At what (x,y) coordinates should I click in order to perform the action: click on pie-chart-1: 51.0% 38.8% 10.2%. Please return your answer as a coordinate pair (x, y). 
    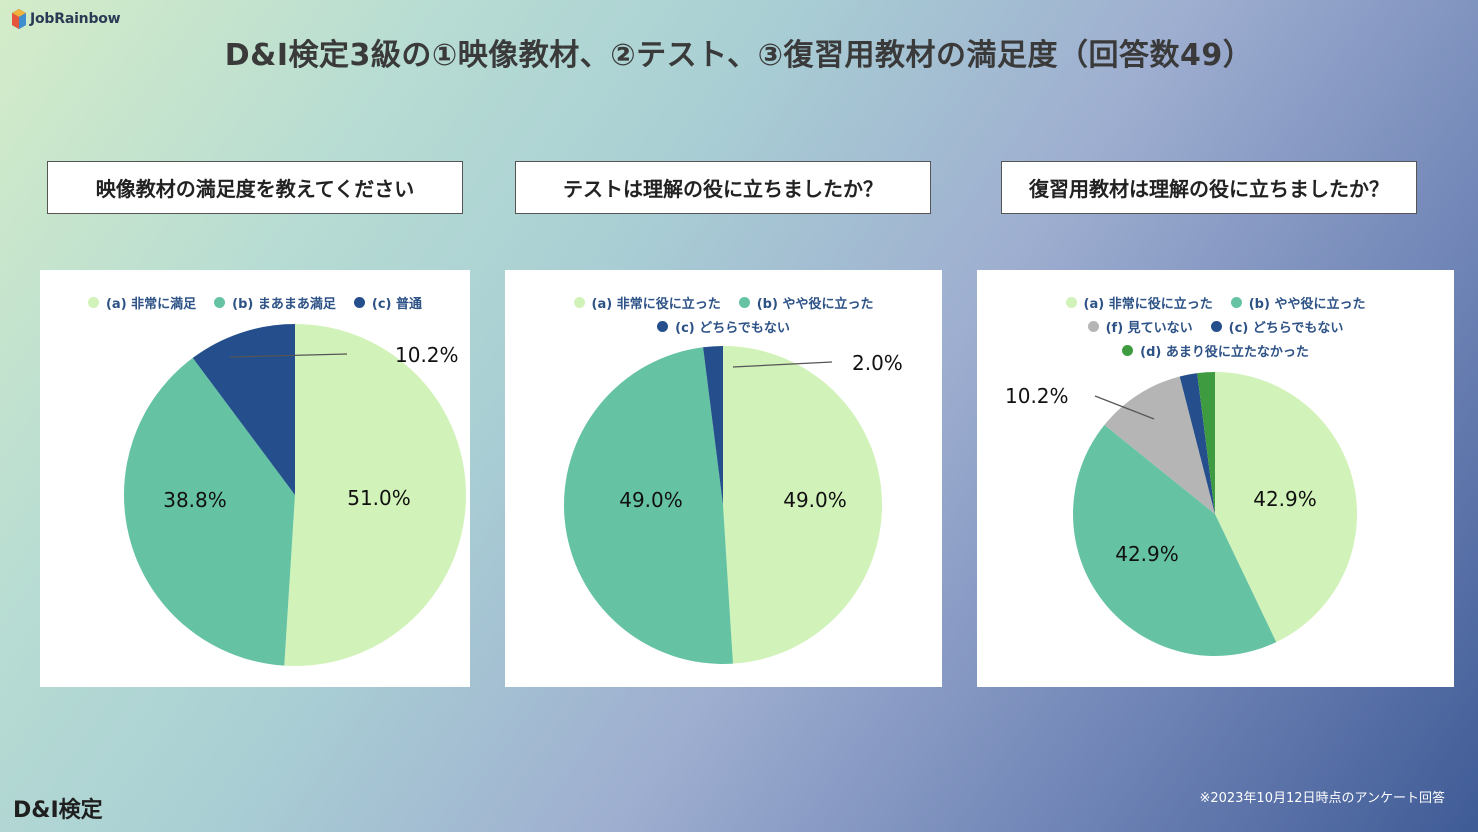
    Looking at the image, I should click on (294, 495).